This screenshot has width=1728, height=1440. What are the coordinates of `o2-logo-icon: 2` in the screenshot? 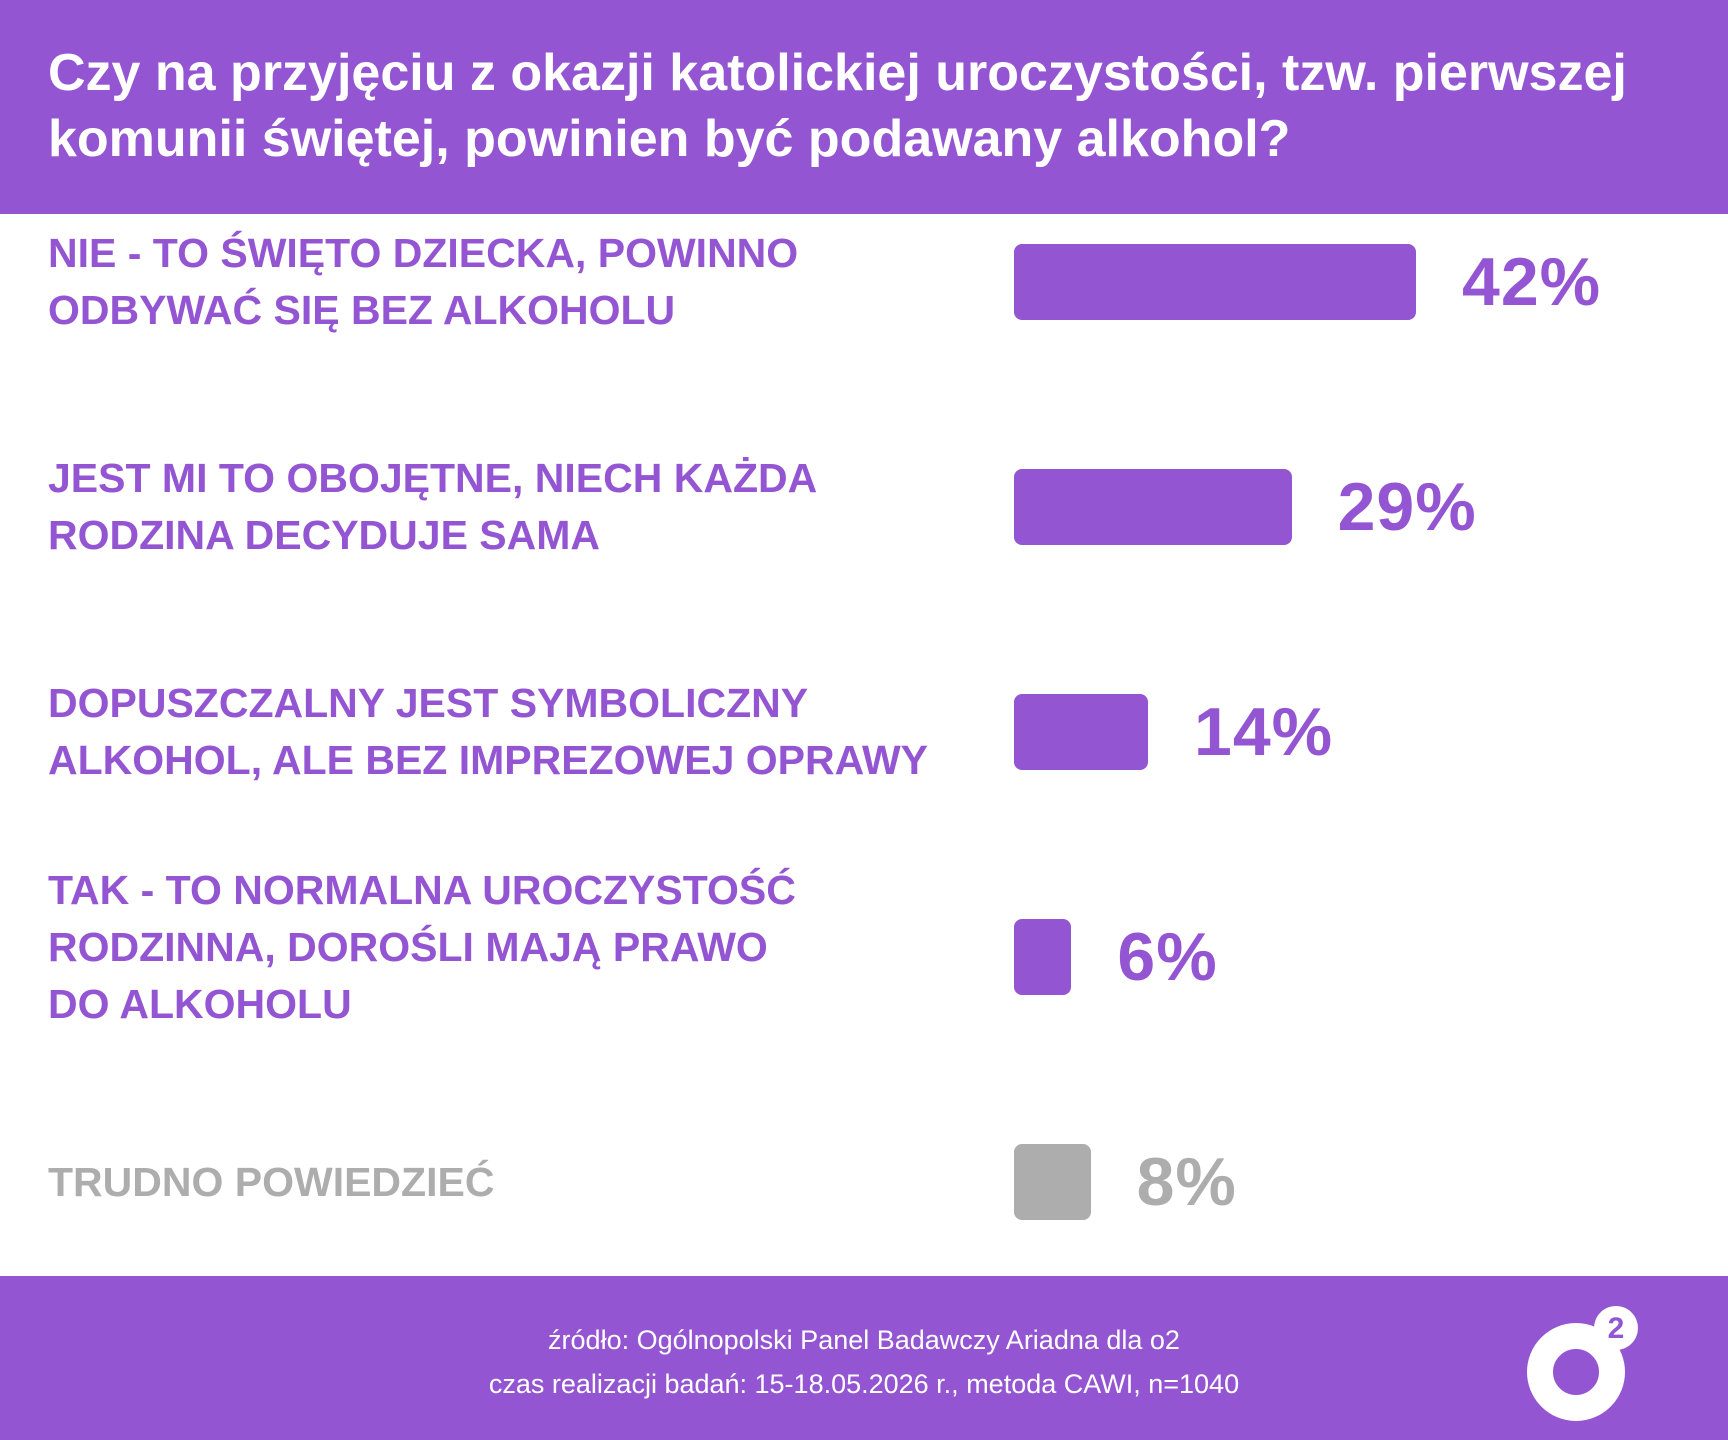 It's located at (1582, 1363).